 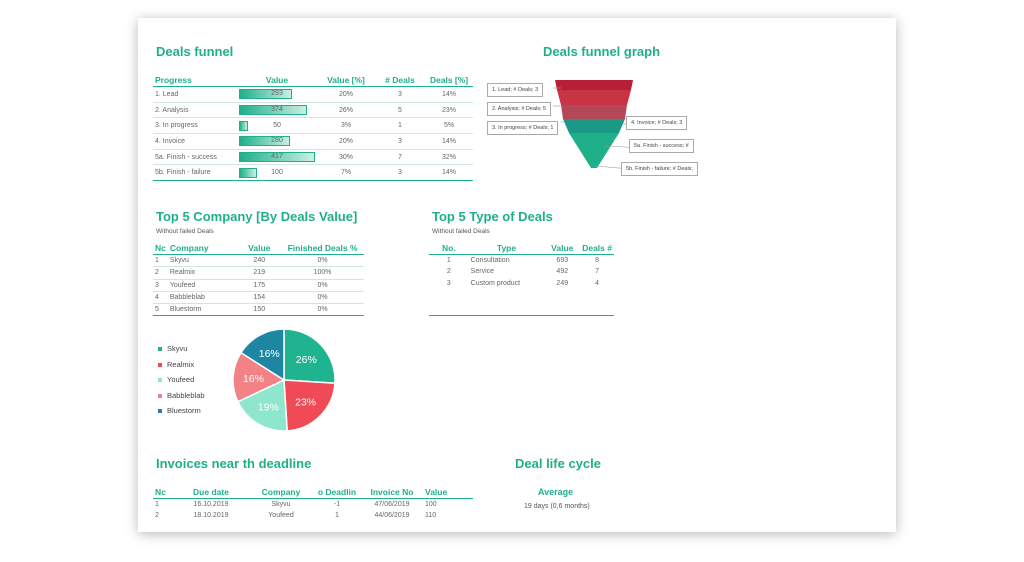 I want to click on funnel-label-success: 5a. Finish - success; #, so click(x=661, y=146).